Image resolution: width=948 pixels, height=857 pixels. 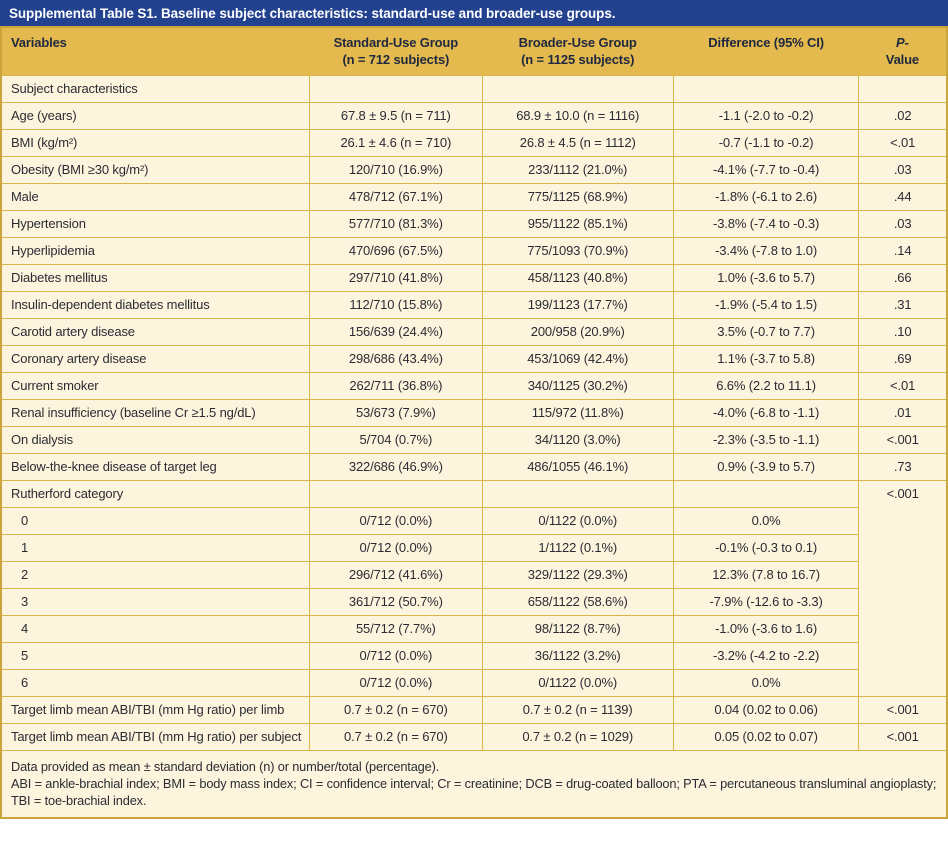 I want to click on standard-group-value: 577/710 (81.3%), so click(x=396, y=224).